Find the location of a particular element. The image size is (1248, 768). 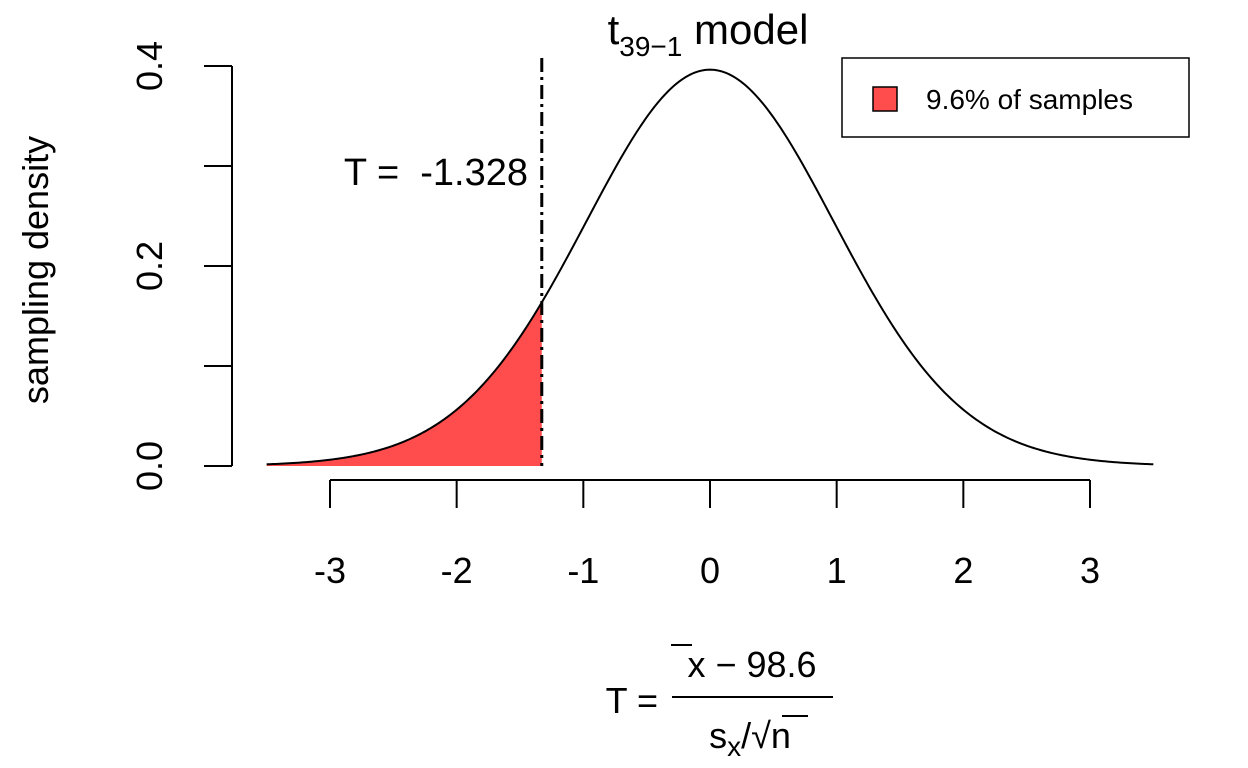

numerator-rest: − 98.6 is located at coordinates (760, 664).